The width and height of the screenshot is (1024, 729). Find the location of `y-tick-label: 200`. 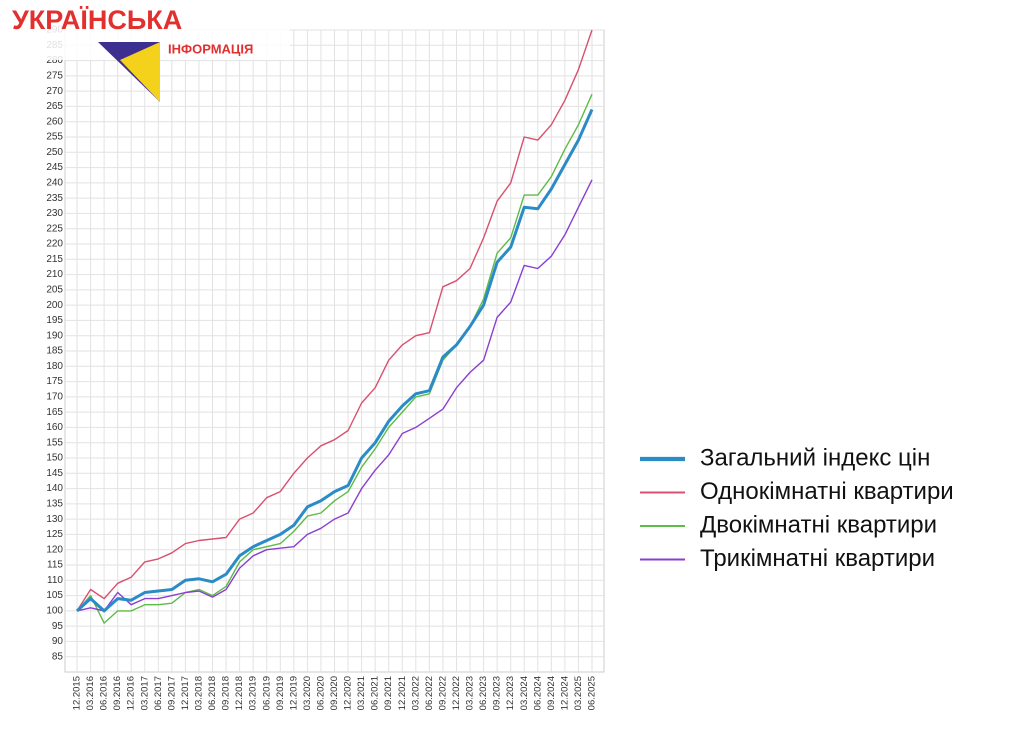

y-tick-label: 200 is located at coordinates (54, 305).